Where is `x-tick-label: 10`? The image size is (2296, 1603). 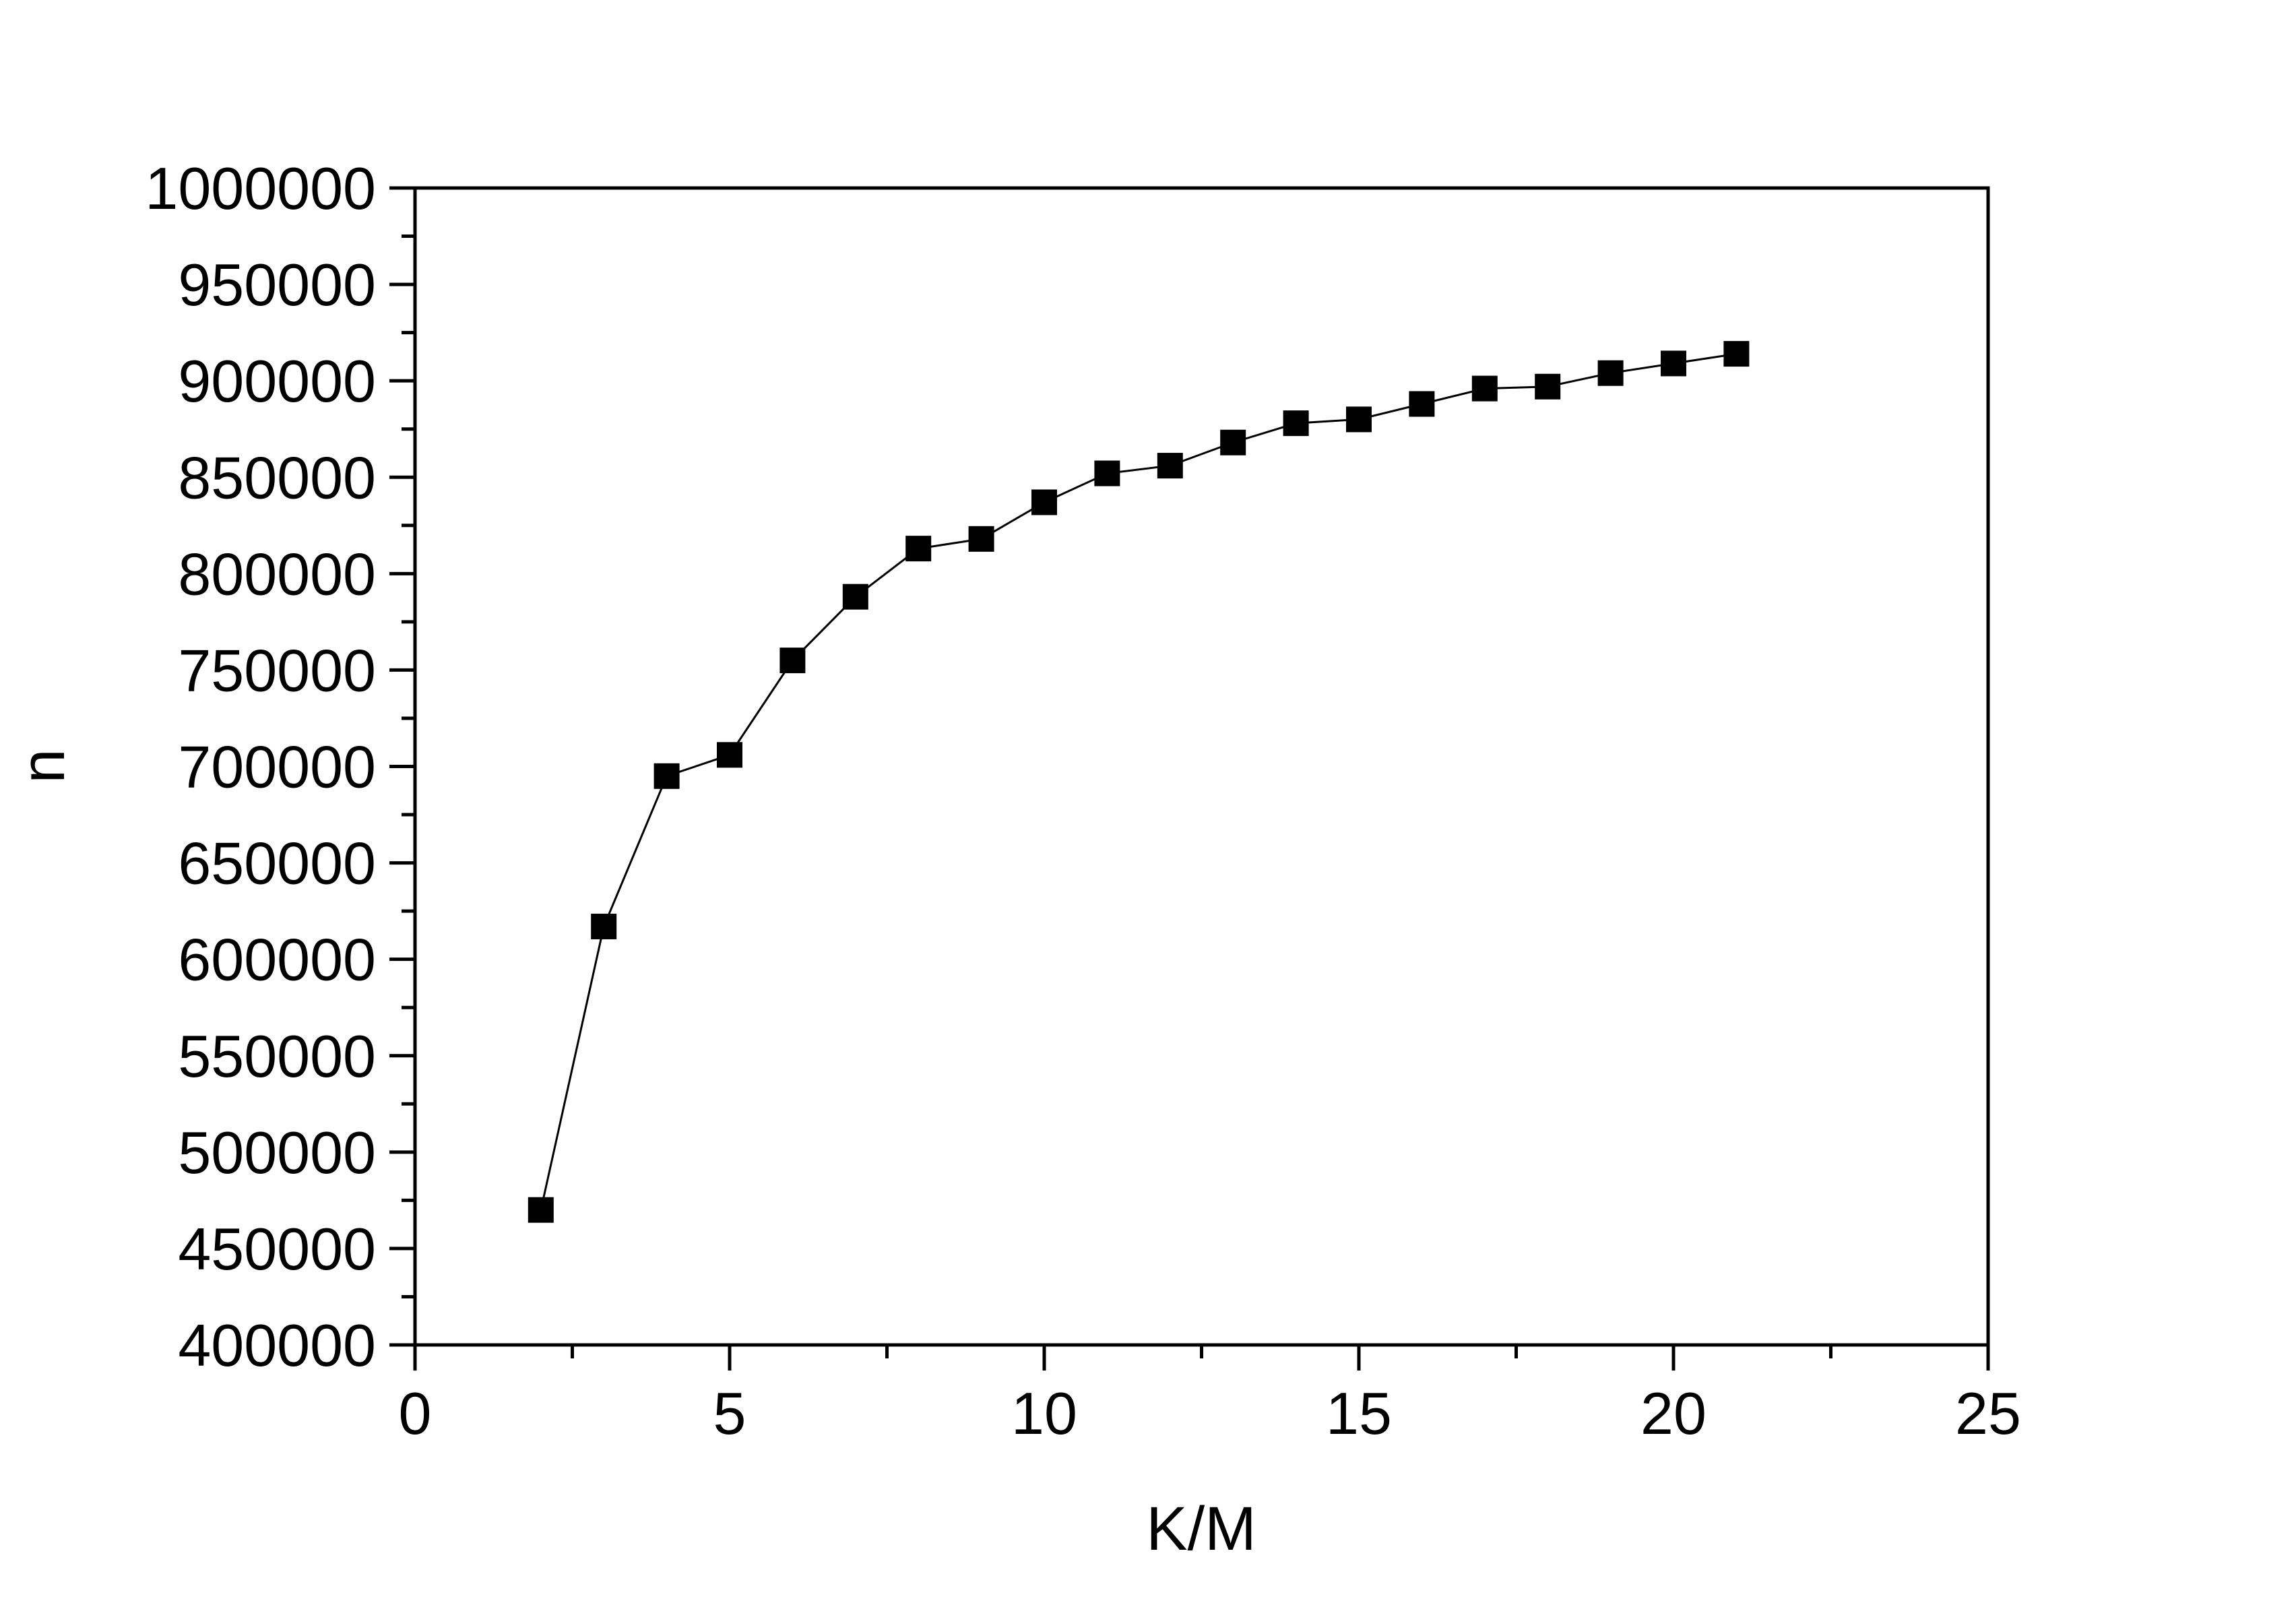 x-tick-label: 10 is located at coordinates (1044, 1413).